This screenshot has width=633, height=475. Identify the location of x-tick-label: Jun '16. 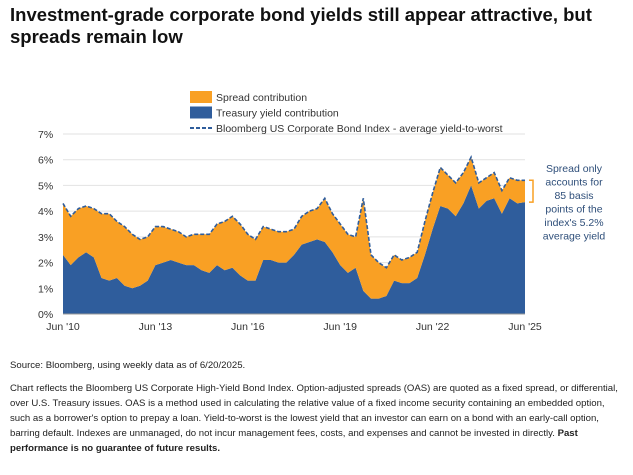
(248, 327).